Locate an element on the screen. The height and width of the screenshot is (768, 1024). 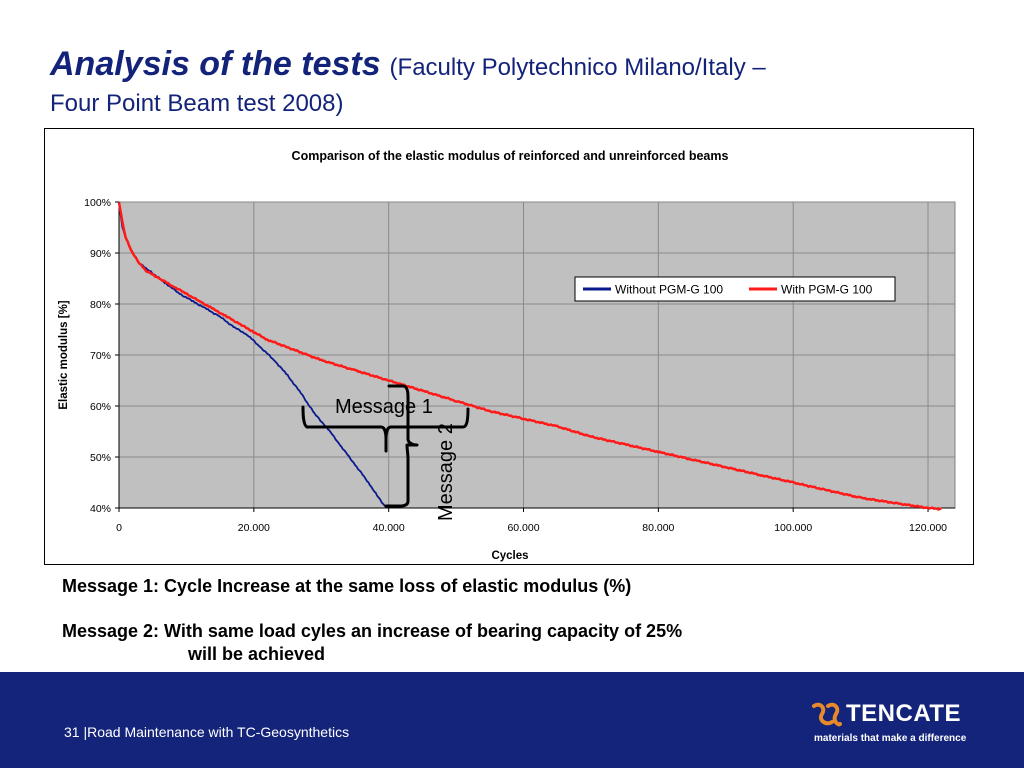
legend-label: With PGM-G 100 is located at coordinates (827, 290).